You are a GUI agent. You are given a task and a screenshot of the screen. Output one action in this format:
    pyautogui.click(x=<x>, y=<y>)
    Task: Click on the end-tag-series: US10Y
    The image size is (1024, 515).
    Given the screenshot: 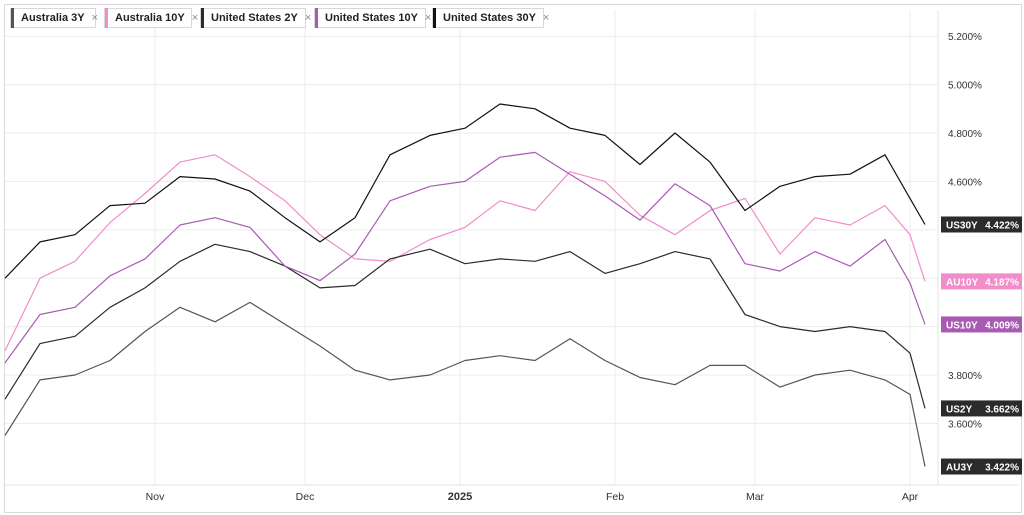 What is the action you would take?
    pyautogui.click(x=962, y=325)
    